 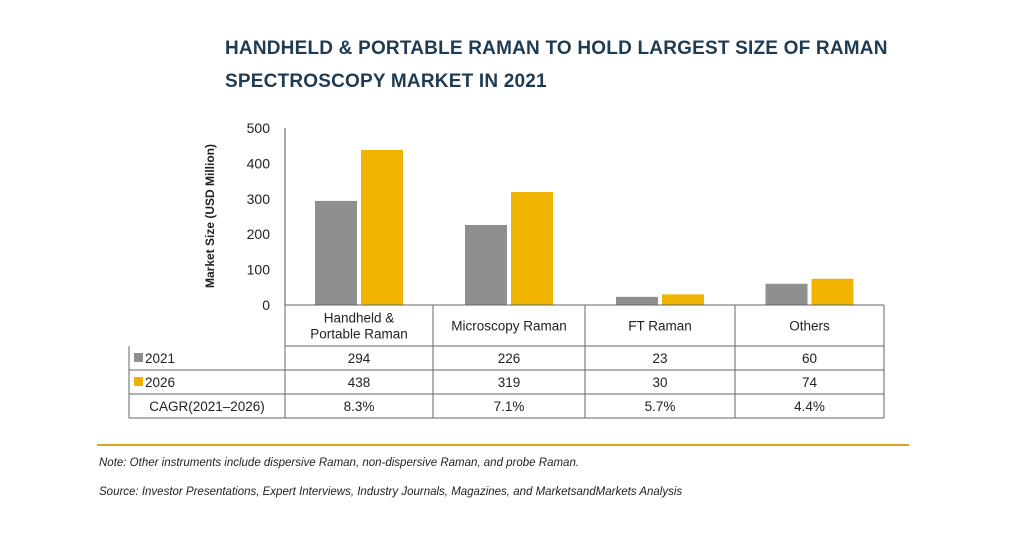 What do you see at coordinates (509, 382) in the screenshot?
I see `table-cell: 319` at bounding box center [509, 382].